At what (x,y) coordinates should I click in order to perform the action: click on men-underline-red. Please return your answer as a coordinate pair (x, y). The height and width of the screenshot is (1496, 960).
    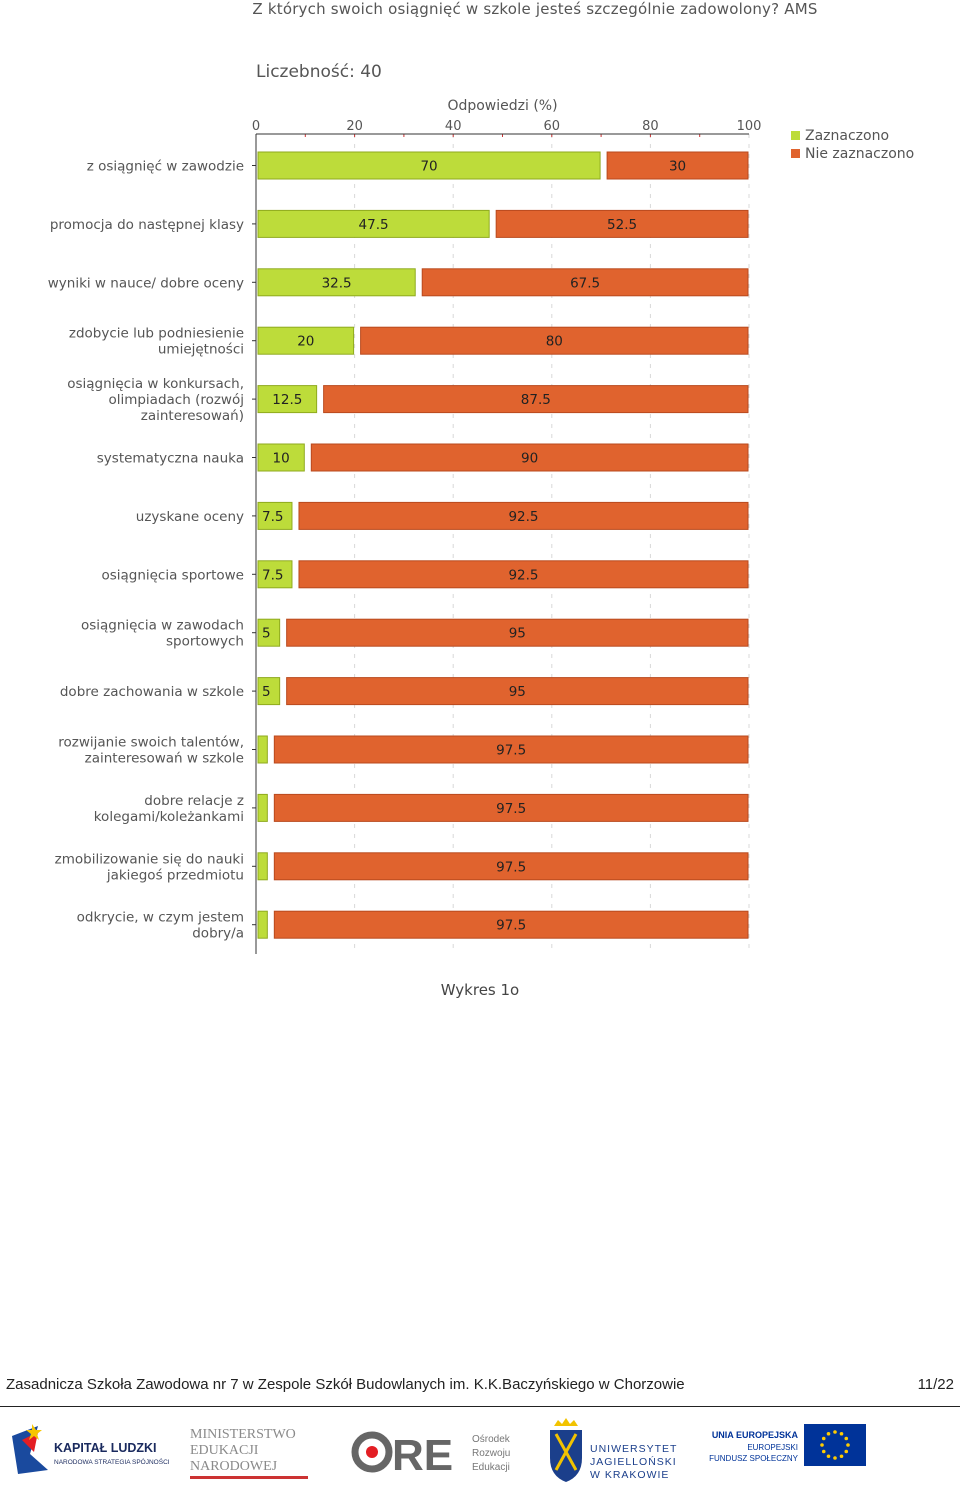
    Looking at the image, I should click on (249, 1477).